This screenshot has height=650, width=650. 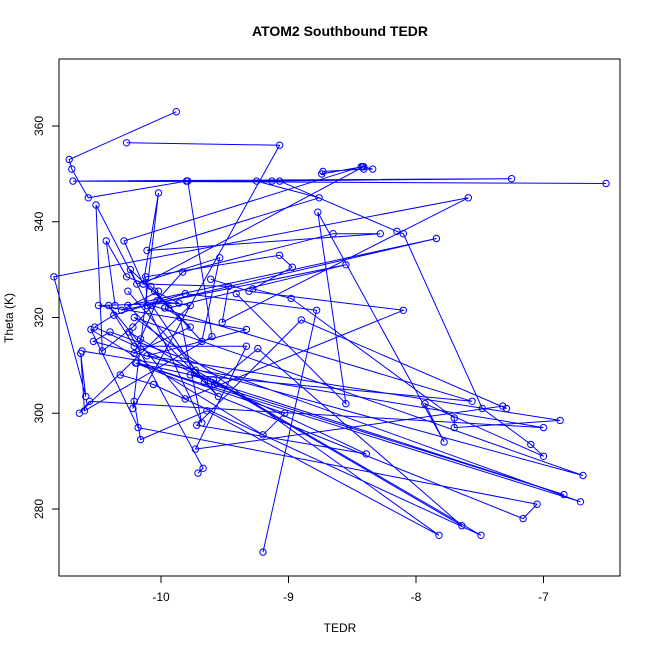 I want to click on y-tick-label: 300, so click(x=39, y=413).